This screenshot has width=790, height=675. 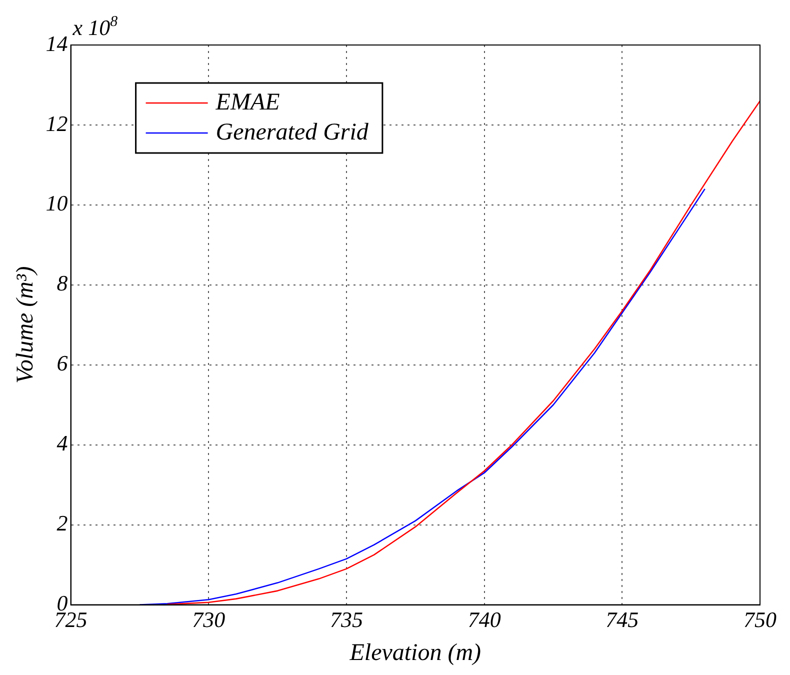 What do you see at coordinates (247, 102) in the screenshot?
I see `legend-label: EMAE` at bounding box center [247, 102].